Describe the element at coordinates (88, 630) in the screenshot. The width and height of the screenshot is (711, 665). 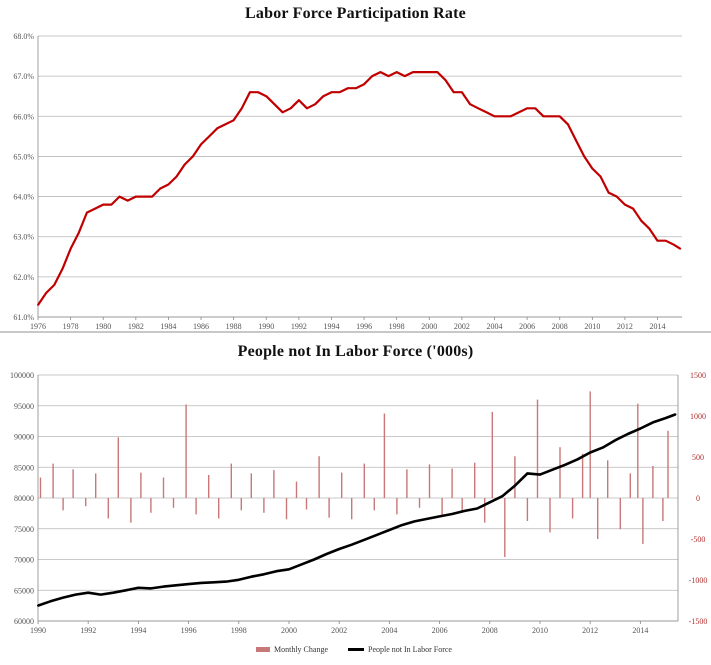
I see `x-tick-label: 1992` at that location.